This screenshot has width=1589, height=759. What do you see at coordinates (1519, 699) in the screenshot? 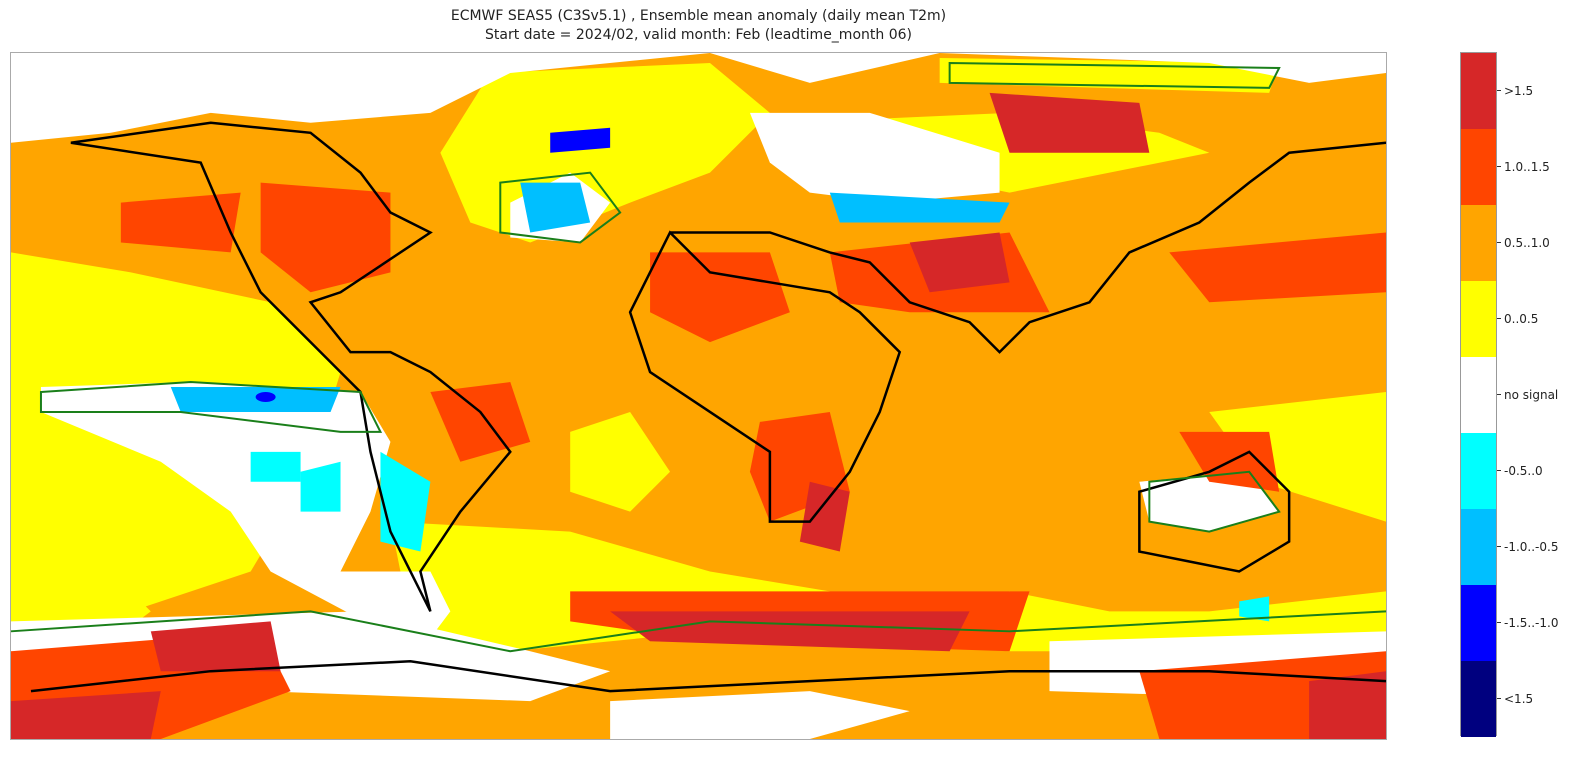
I see `legend-label: <1.5` at bounding box center [1519, 699].